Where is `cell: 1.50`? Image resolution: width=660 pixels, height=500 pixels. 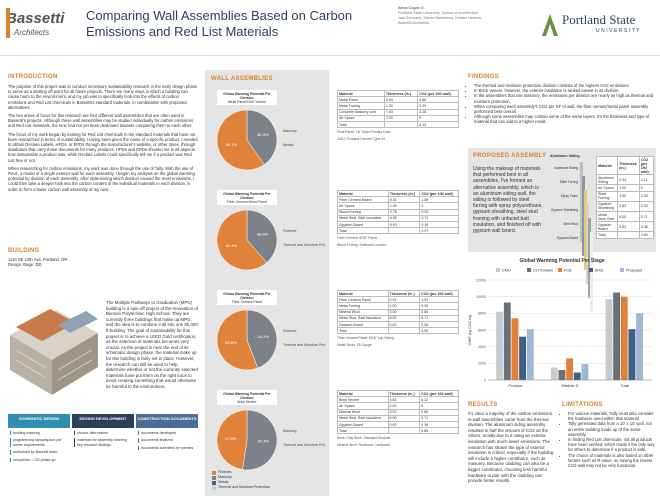 cell: 1.50 is located at coordinates (628, 196).